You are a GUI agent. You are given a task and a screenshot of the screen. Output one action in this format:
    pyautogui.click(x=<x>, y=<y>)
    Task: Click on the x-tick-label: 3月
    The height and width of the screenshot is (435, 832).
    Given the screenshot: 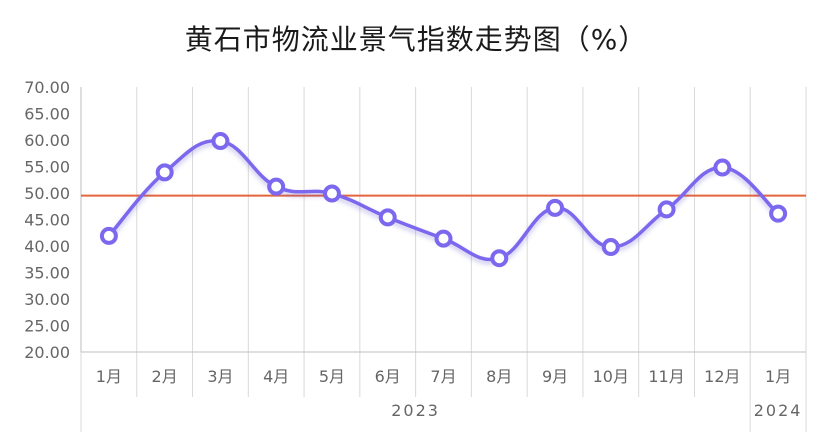 What is the action you would take?
    pyautogui.click(x=220, y=376)
    